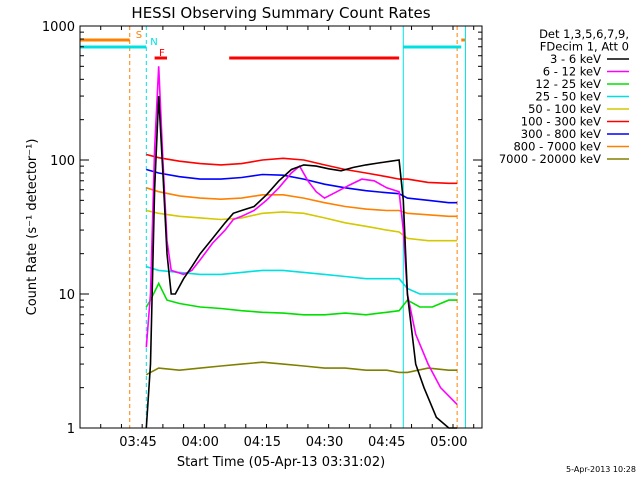 This screenshot has width=640, height=480. What do you see at coordinates (564, 109) in the screenshot?
I see `legend-entry-label: 50 - 100 keV` at bounding box center [564, 109].